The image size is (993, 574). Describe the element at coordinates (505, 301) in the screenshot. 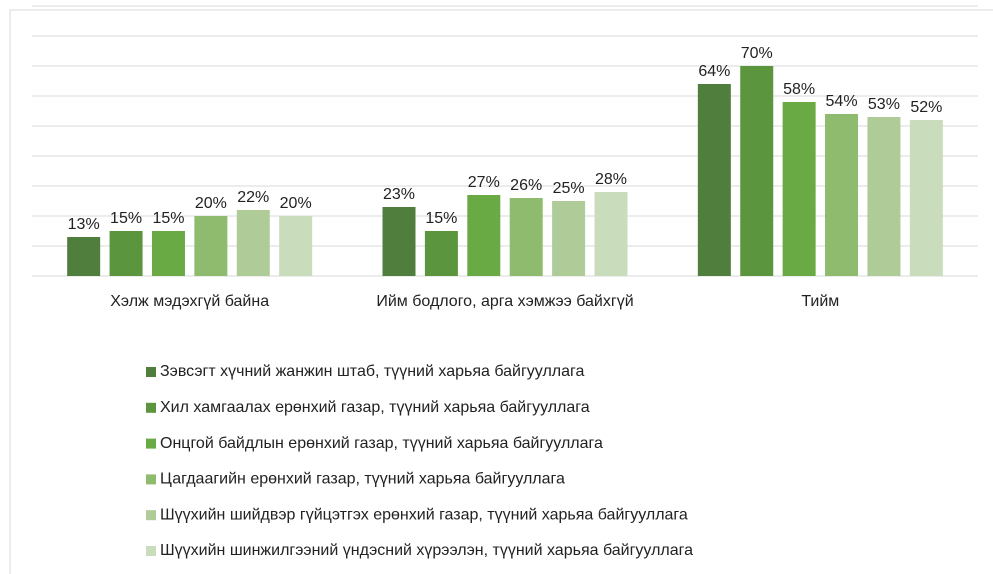

I see `x-tick-label: Ийм бодлого, арга хэмжээ байхгүй` at that location.